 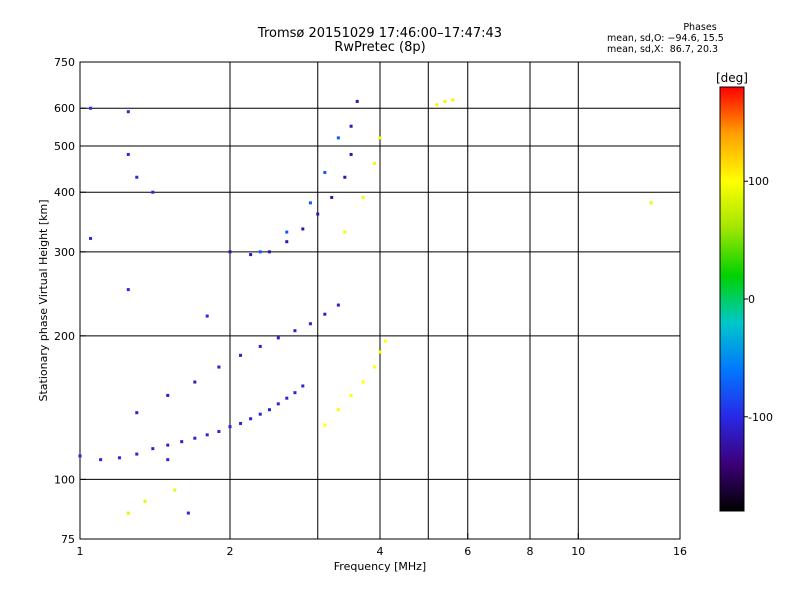 I want to click on x-axis-label: Frequency [MHz], so click(x=380, y=566).